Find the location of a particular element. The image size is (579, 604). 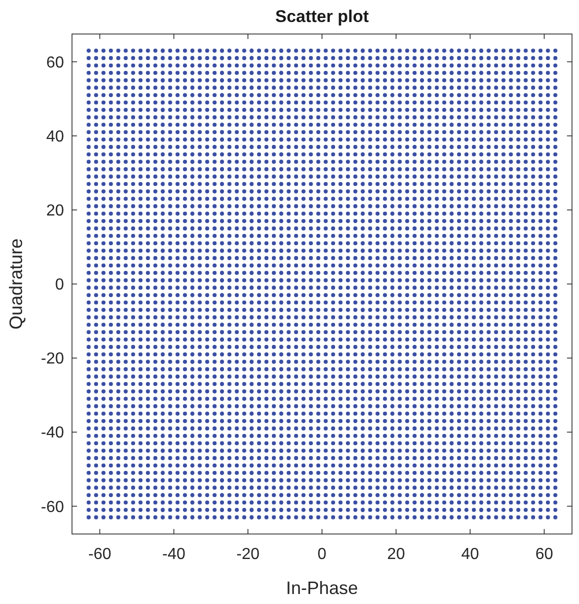

y-tick-label: 0 is located at coordinates (59, 285).